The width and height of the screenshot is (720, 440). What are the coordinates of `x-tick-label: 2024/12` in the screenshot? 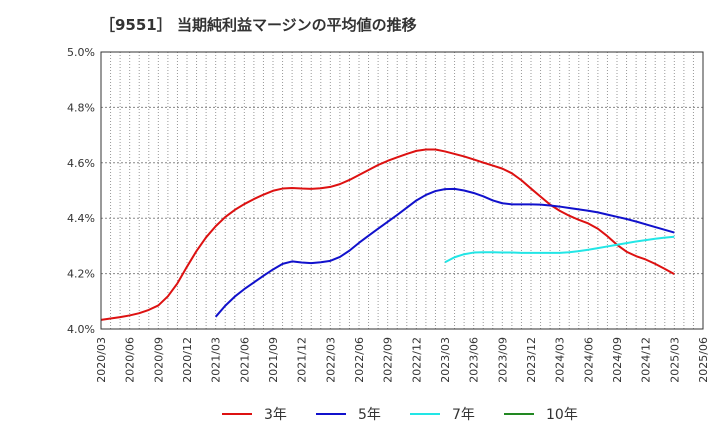 It's located at (646, 360).